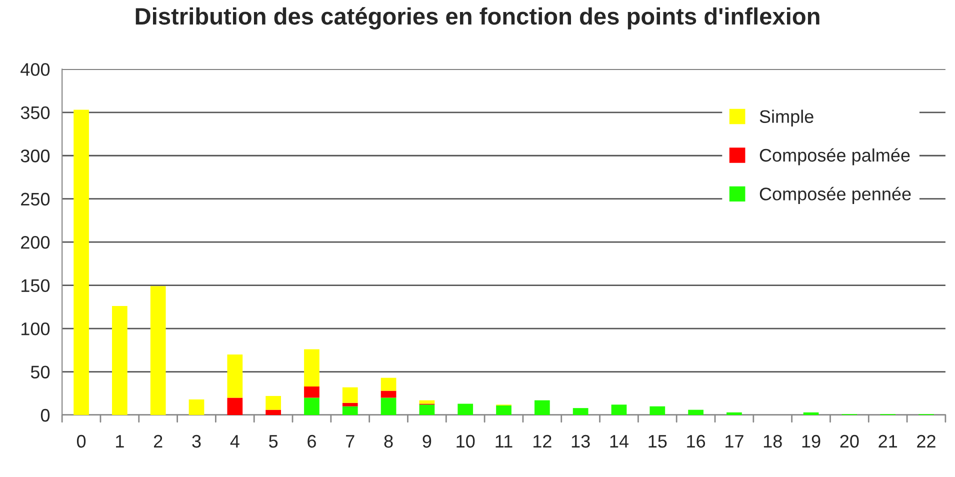 This screenshot has height=477, width=955. Describe the element at coordinates (849, 441) in the screenshot. I see `x-tick-label: 20` at that location.